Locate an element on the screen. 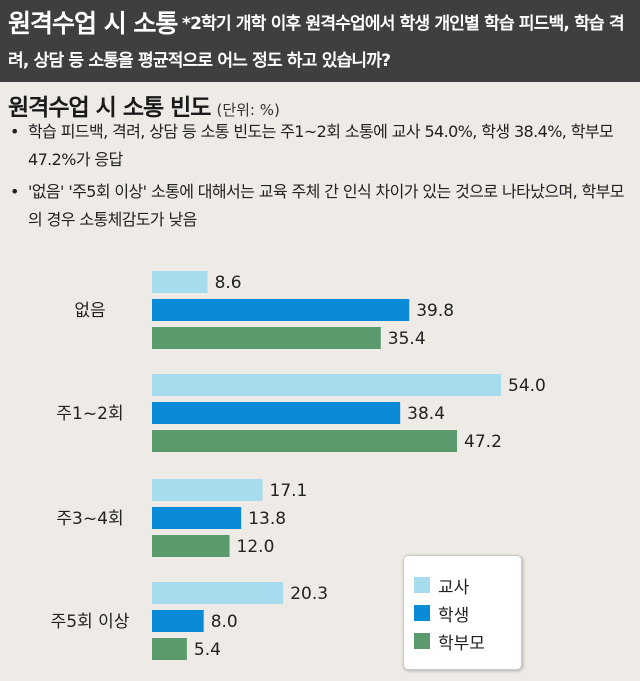  legend-item: 학생 is located at coordinates (442, 614).